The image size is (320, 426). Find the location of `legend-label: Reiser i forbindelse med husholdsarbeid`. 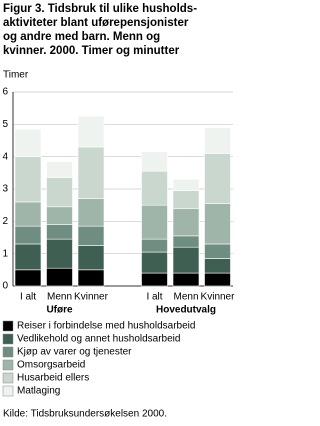

legend-label: Reiser i forbindelse med husholdsarbeid is located at coordinates (106, 326).